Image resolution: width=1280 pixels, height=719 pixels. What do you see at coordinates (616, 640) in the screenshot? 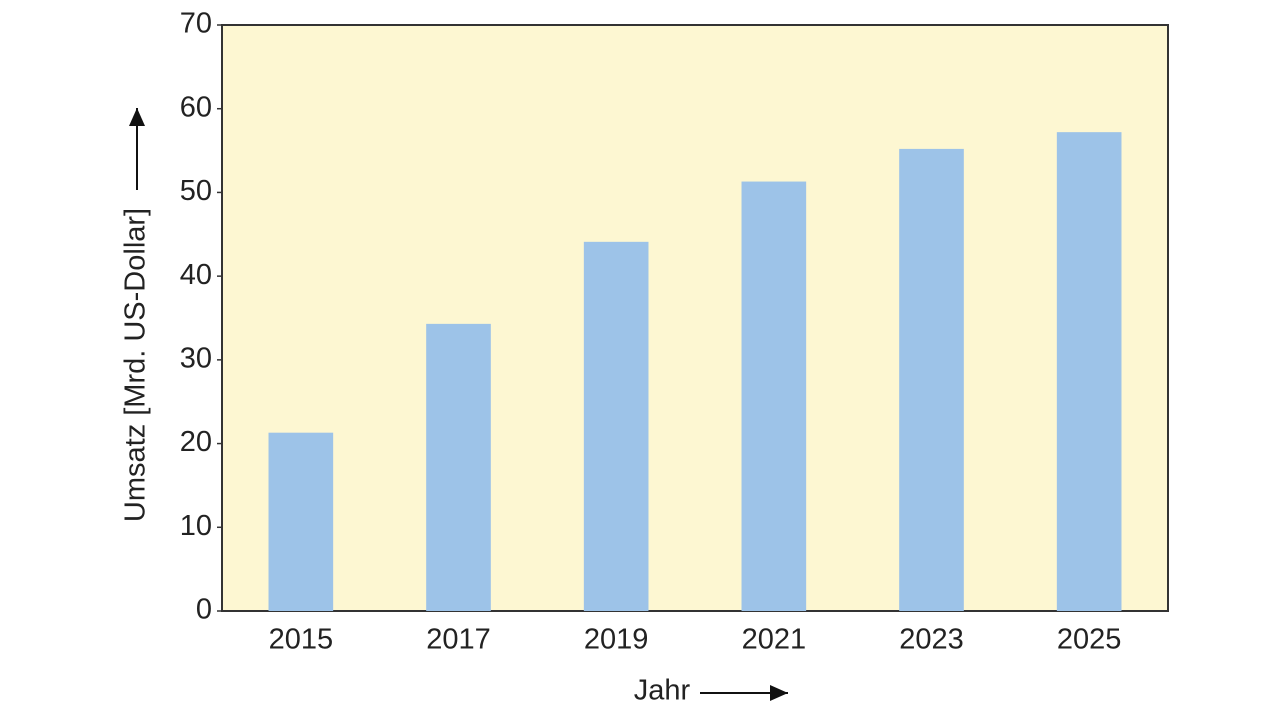
I see `x-tick-label: 2019` at bounding box center [616, 640].